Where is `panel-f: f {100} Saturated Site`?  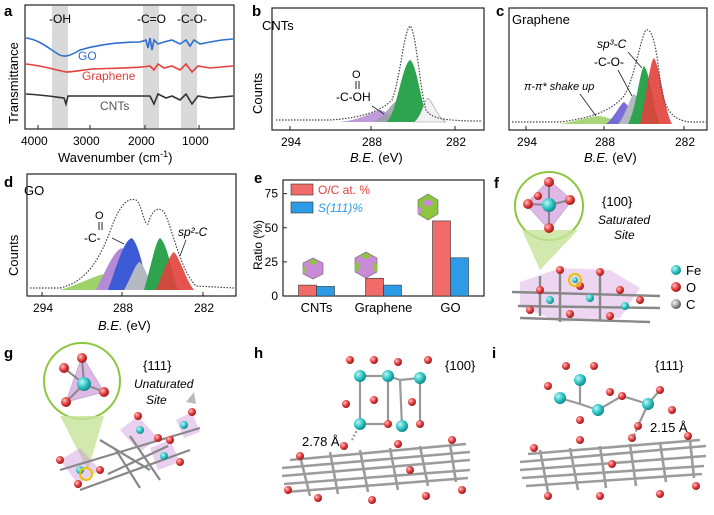 panel-f: f {100} Saturated Site is located at coordinates (597, 247).